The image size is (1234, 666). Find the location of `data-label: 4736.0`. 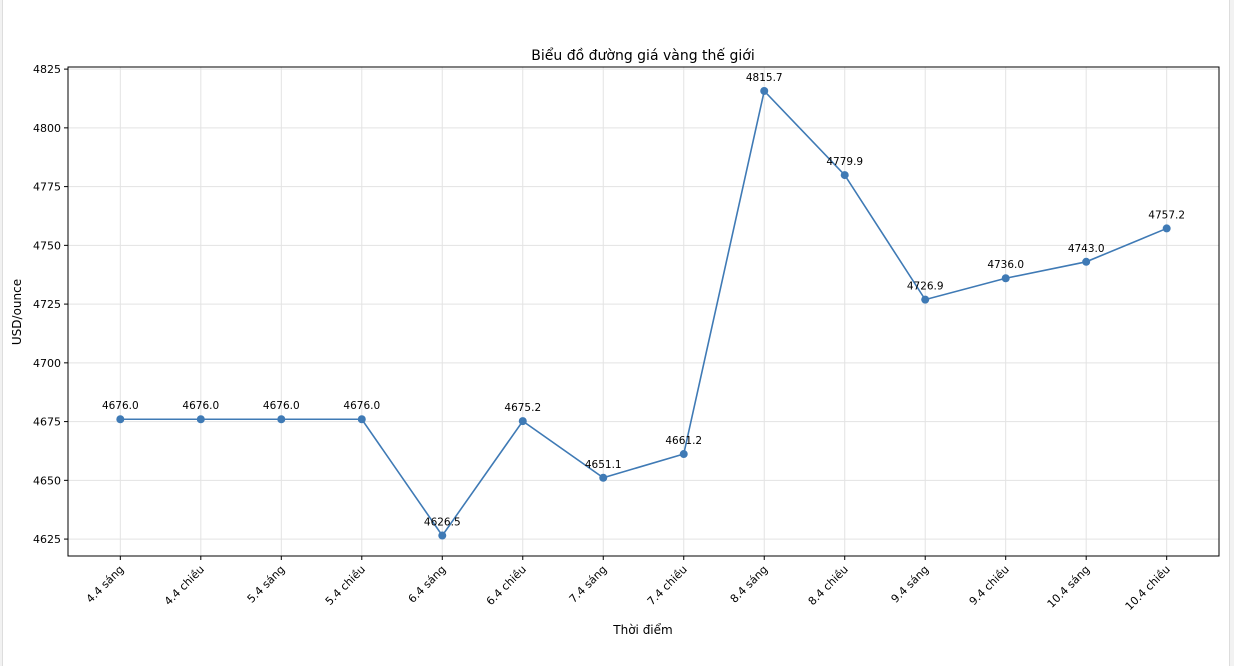

data-label: 4736.0 is located at coordinates (1005, 265).